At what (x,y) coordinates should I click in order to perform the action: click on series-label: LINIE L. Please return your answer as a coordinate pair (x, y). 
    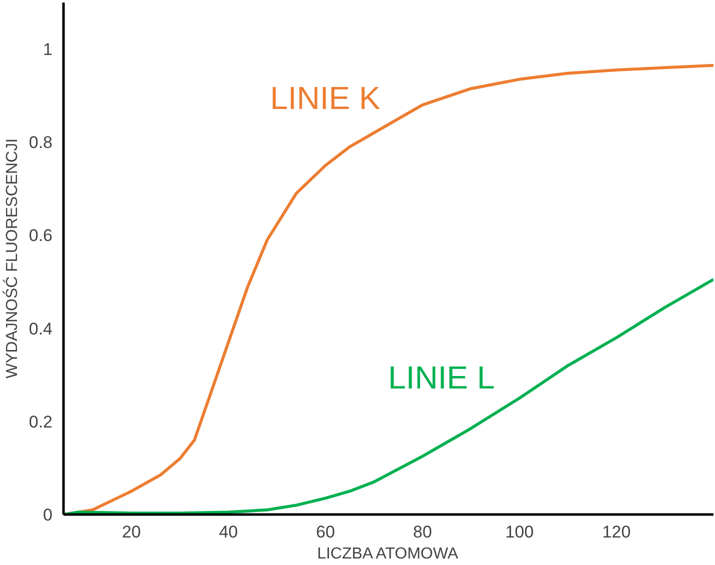
    Looking at the image, I should click on (441, 377).